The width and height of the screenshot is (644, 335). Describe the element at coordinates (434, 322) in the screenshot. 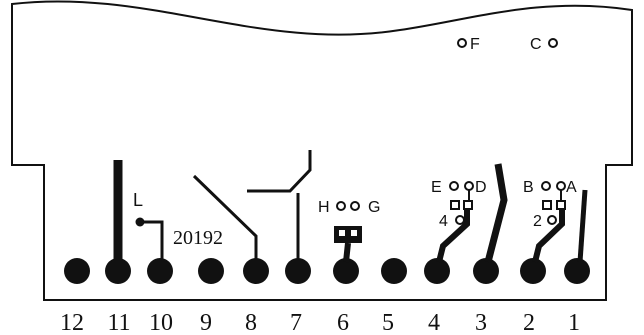

I see `pin-number-4: 4` at that location.